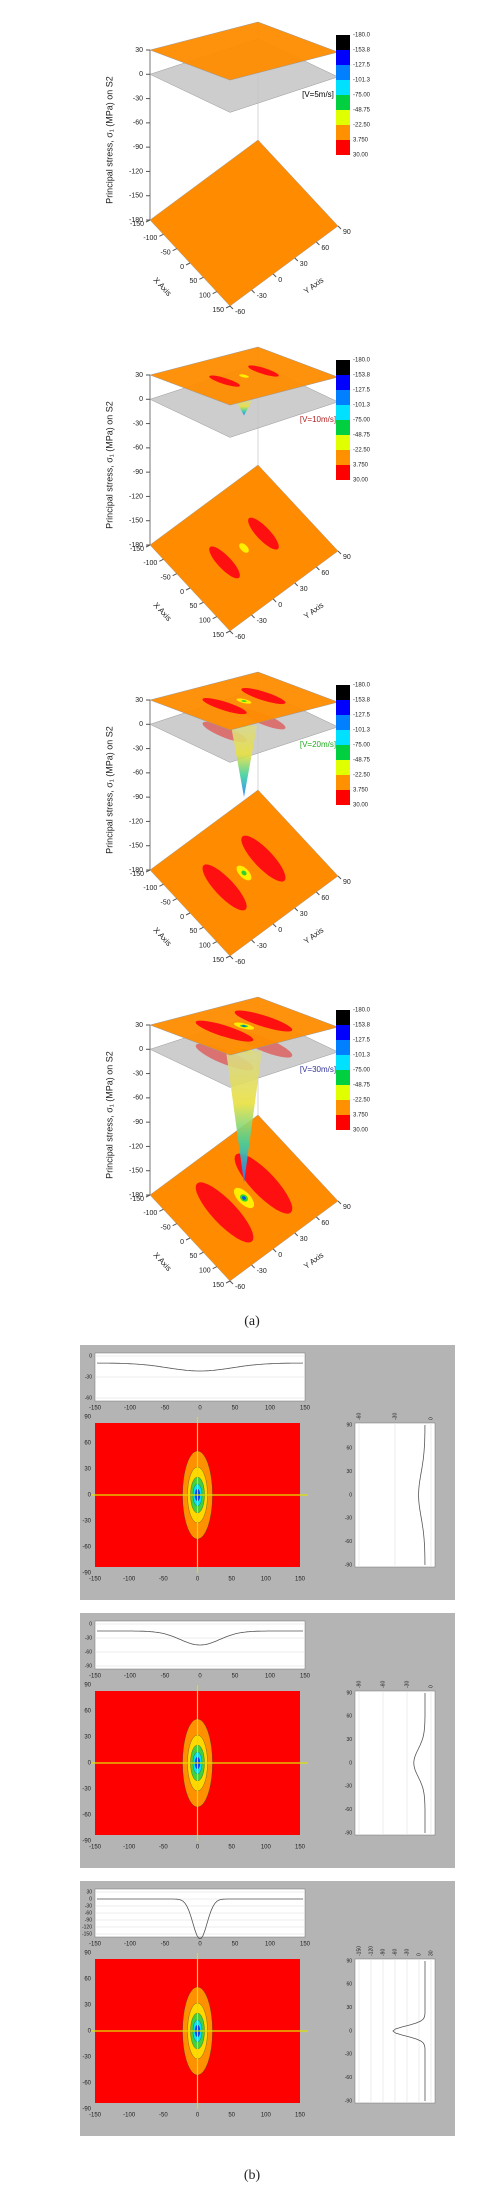 This screenshot has height=2196, width=504. I want to click on value-tick-label: -60, so click(383, 1684).